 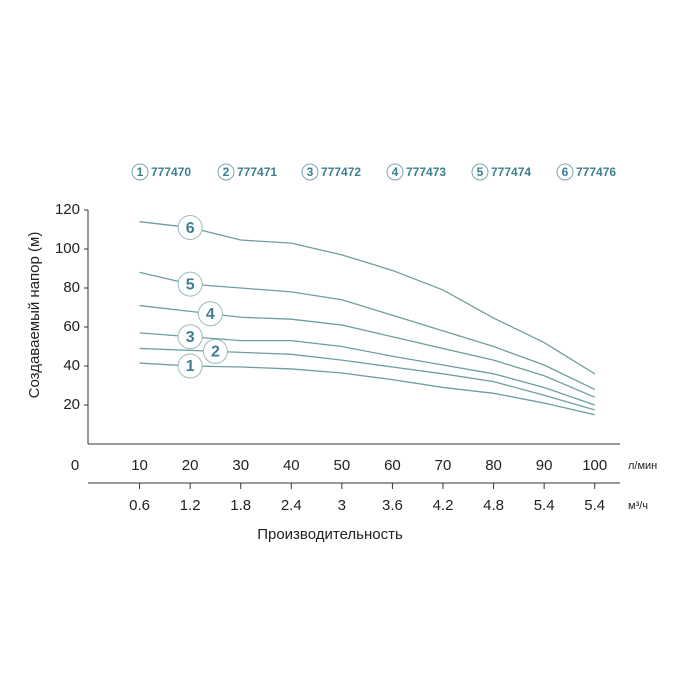 What do you see at coordinates (71, 365) in the screenshot?
I see `y-tick-label: 40` at bounding box center [71, 365].